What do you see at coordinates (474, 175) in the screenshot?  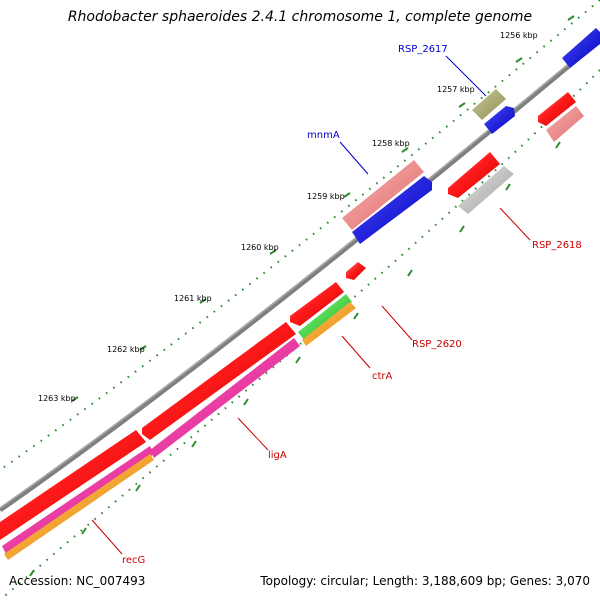 I see `gene-feature-red-rsp2618` at bounding box center [474, 175].